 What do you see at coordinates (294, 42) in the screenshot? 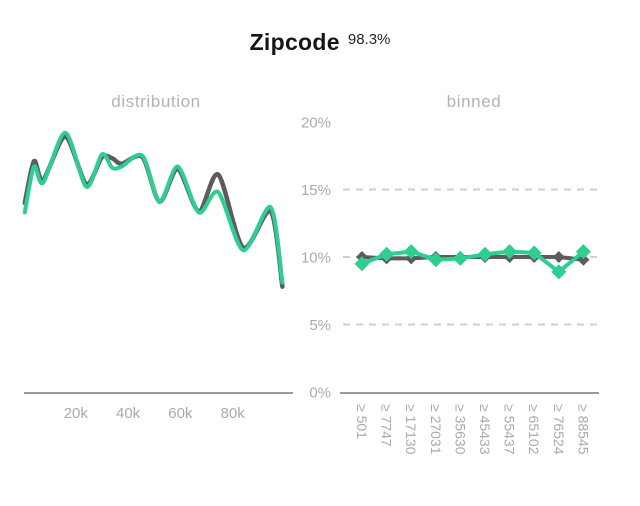
I see `title-text: Zipcode` at bounding box center [294, 42].